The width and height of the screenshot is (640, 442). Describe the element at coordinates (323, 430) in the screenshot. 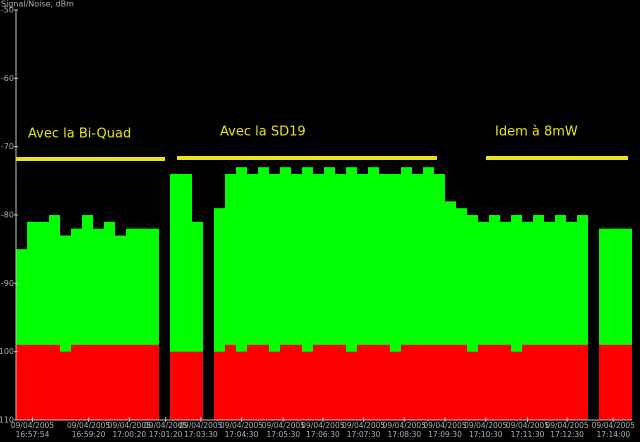

I see `x-tick-label: 09/04/2005 17:06:30` at that location.